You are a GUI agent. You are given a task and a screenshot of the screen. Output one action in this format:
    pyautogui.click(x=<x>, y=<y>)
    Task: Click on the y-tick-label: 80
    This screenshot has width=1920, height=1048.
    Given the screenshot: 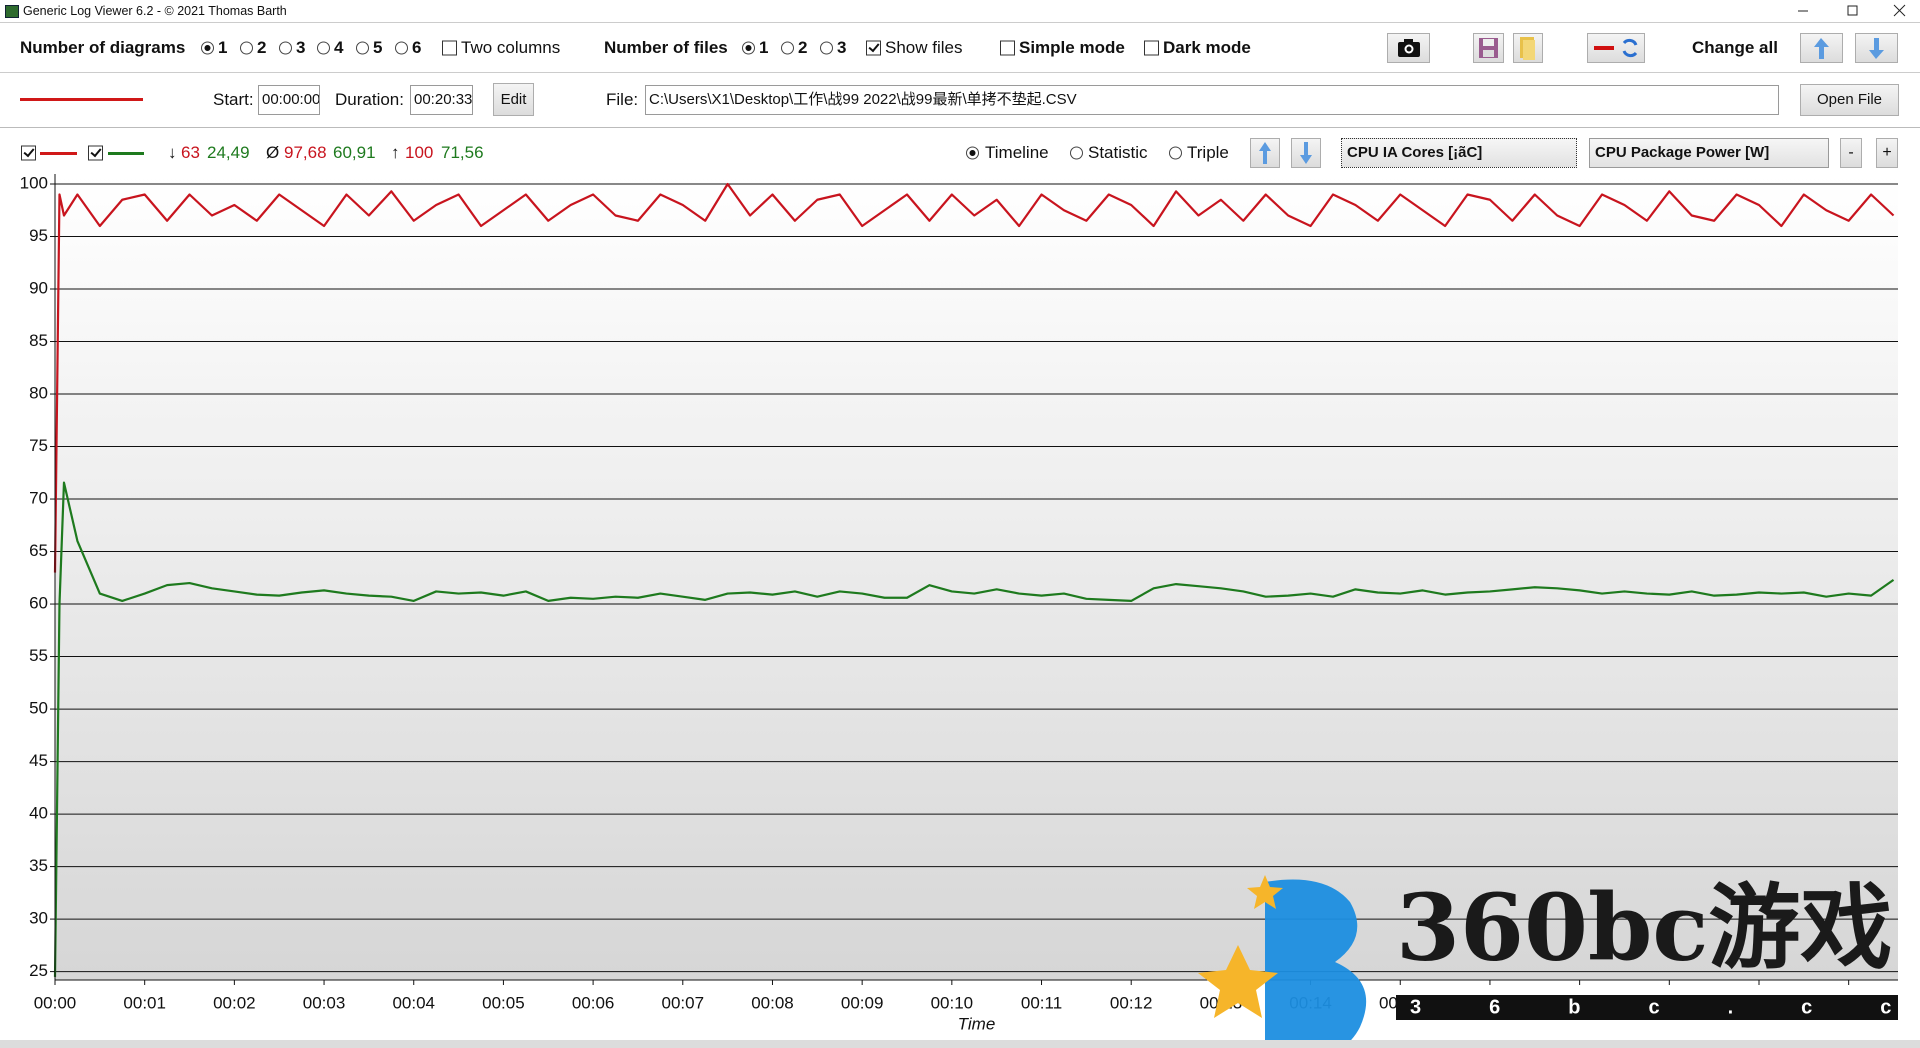 What is the action you would take?
    pyautogui.click(x=38, y=393)
    